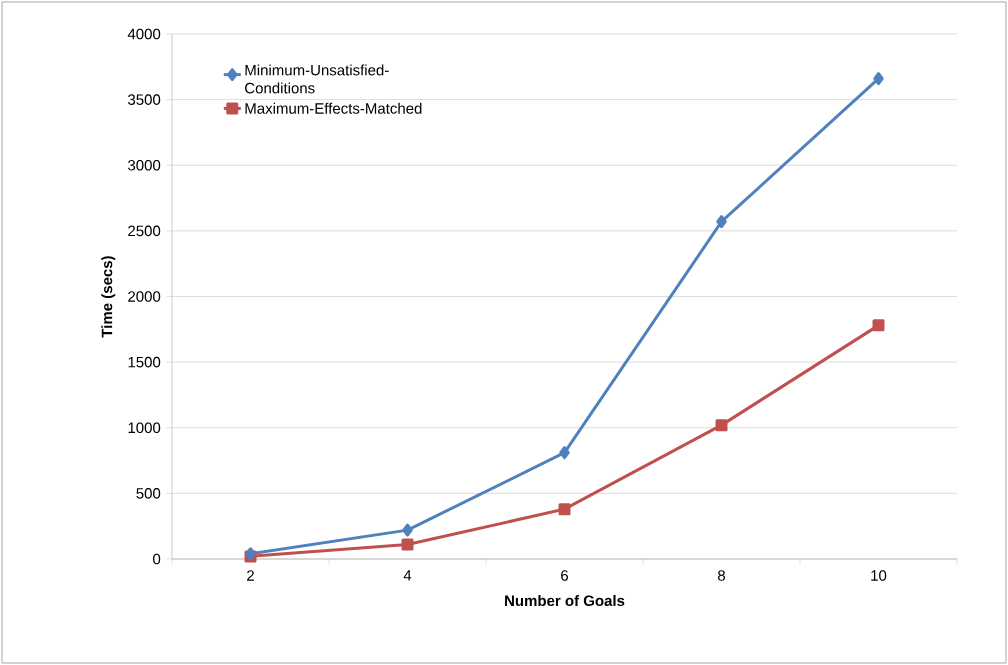 The height and width of the screenshot is (665, 1008). What do you see at coordinates (144, 165) in the screenshot?
I see `y-tick-label: 3000` at bounding box center [144, 165].